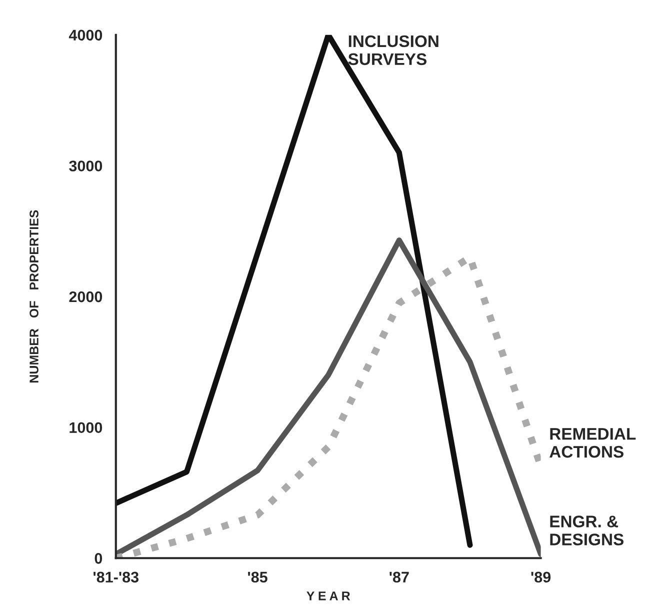  What do you see at coordinates (85, 35) in the screenshot?
I see `y-tick-label: 4000` at bounding box center [85, 35].